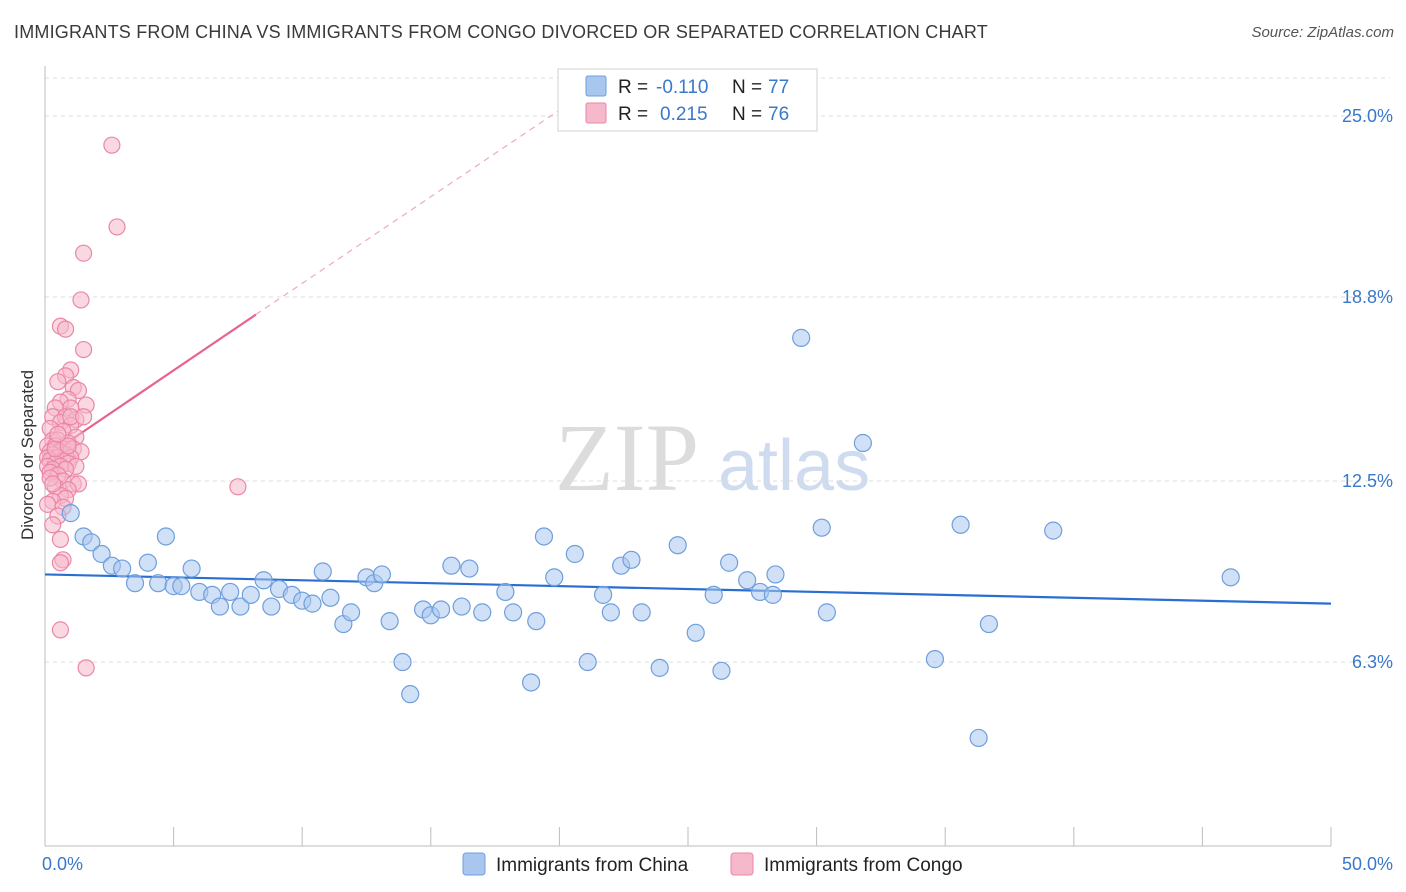  I want to click on legend-congo-r-value: 0.215, so click(684, 114).